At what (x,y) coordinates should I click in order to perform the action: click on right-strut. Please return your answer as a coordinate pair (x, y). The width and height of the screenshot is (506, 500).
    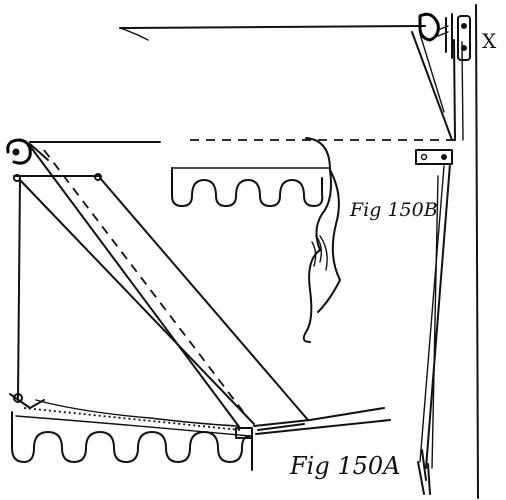
    Looking at the image, I should click on (438, 316).